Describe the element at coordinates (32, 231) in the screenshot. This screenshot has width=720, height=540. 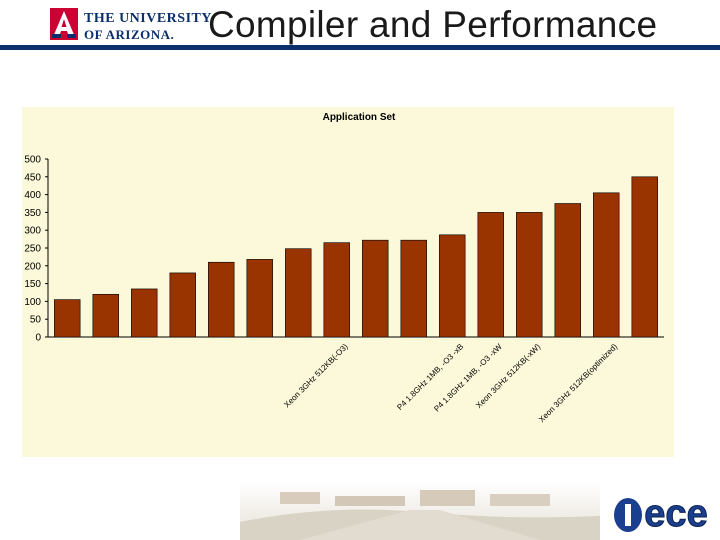
I see `y-tick-label: 300` at that location.